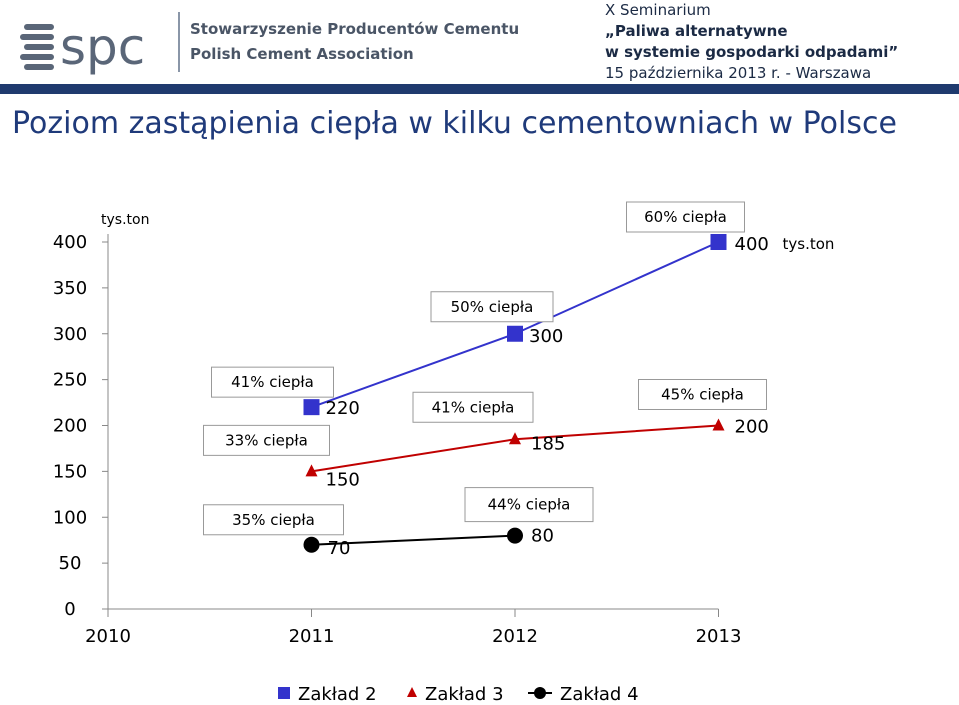  I want to click on spc-logo: spc, so click(310, 45).